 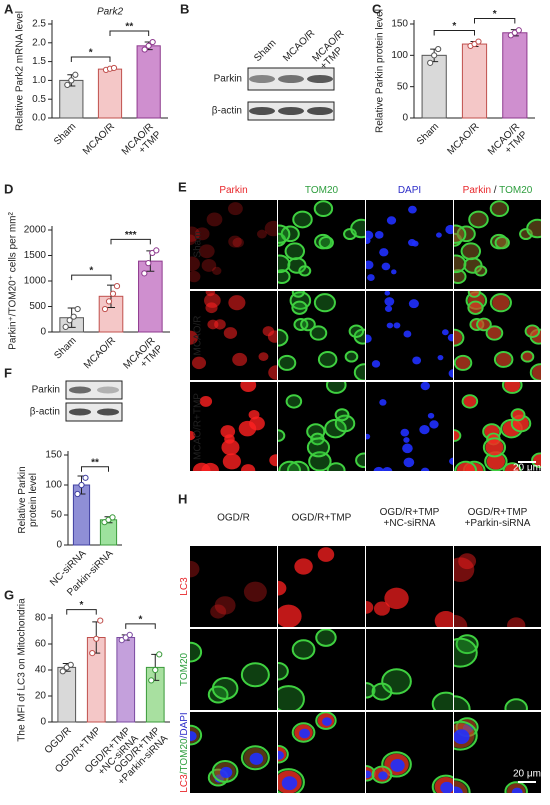 What do you see at coordinates (409, 190) in the screenshot?
I see `label: DAPI` at bounding box center [409, 190].